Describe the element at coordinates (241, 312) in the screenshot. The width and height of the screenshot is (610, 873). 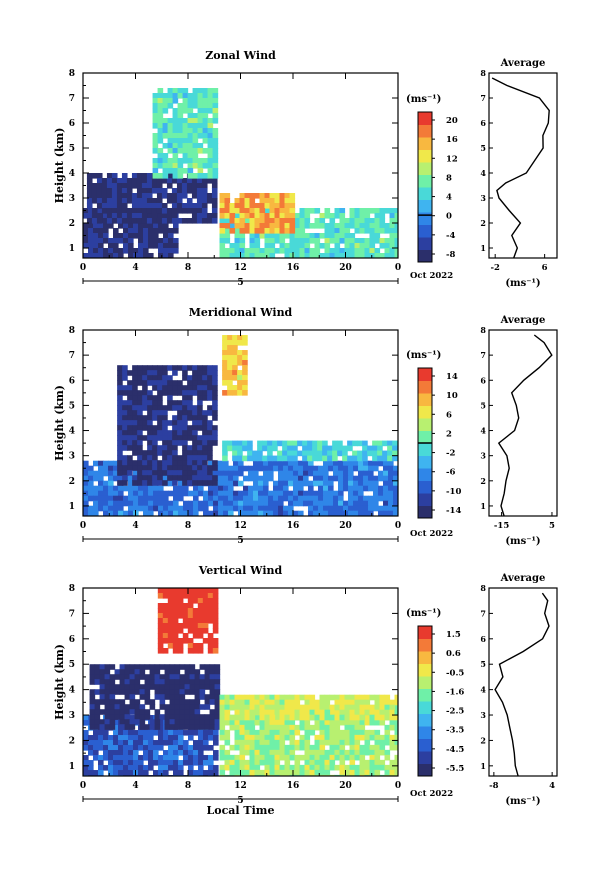
I see `panel-title: Meridional Wind` at that location.